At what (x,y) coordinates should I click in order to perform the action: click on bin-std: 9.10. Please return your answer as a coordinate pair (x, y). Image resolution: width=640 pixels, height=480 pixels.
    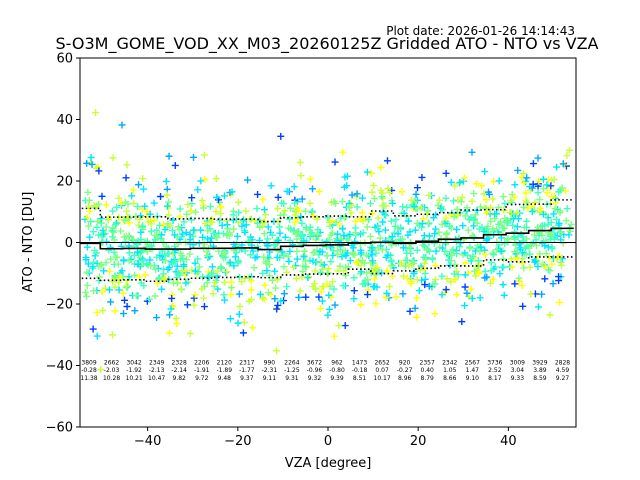
    Looking at the image, I should click on (473, 378).